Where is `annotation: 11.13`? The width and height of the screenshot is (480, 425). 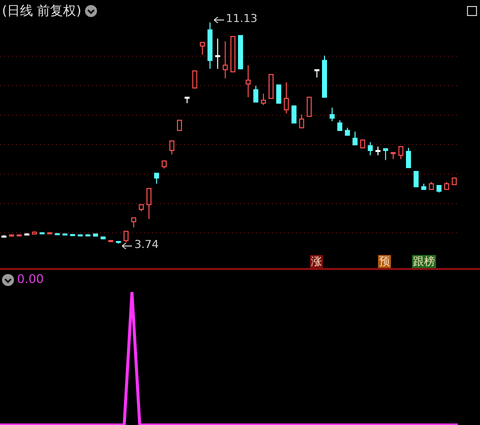
annotation: 11.13 is located at coordinates (242, 19).